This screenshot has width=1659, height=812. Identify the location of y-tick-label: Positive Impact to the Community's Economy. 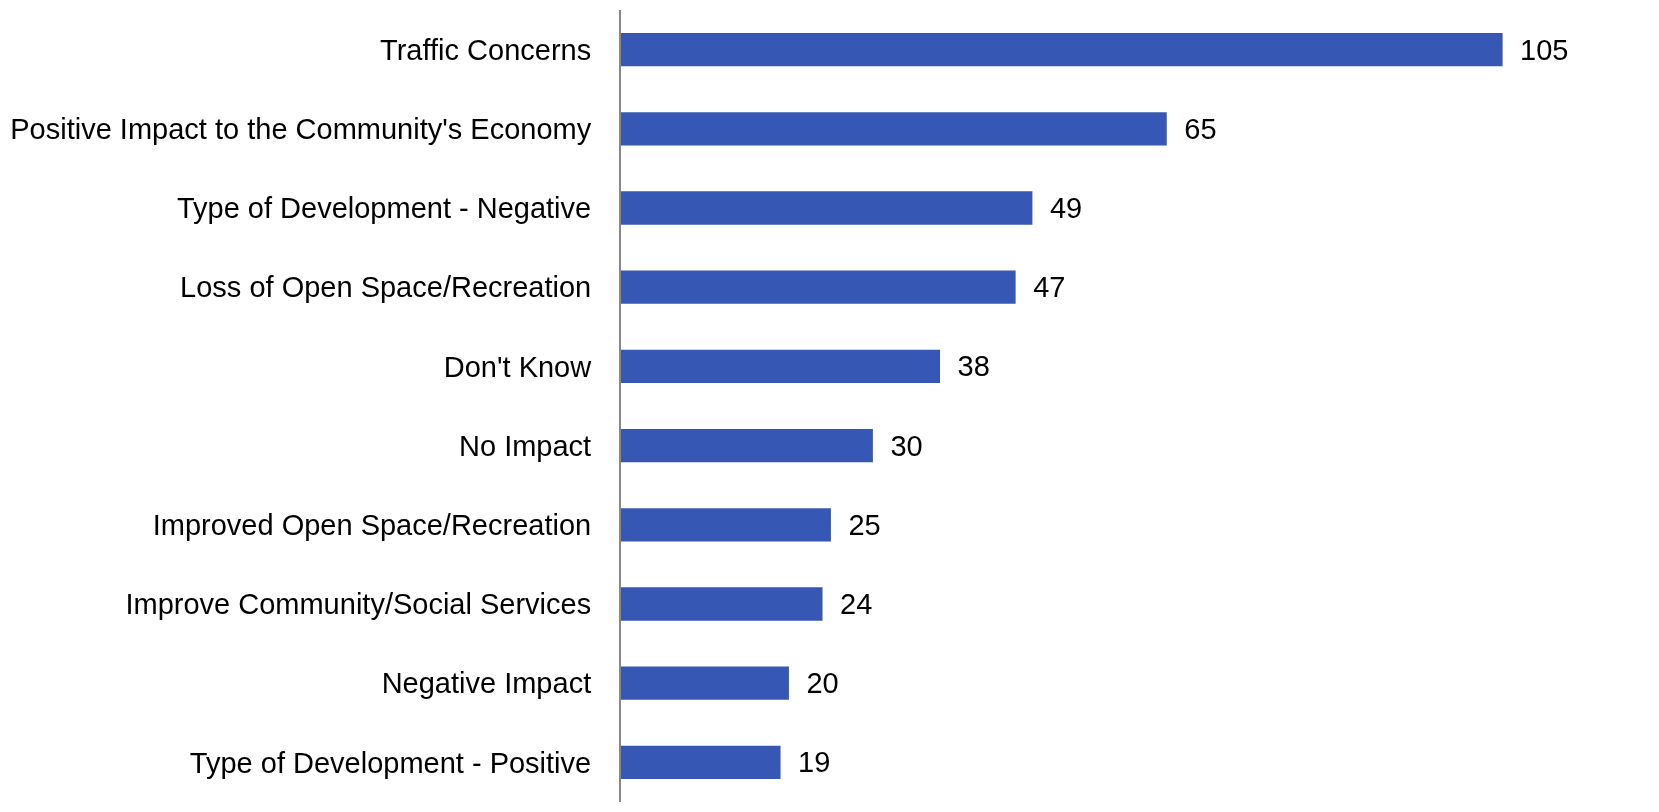
(301, 128).